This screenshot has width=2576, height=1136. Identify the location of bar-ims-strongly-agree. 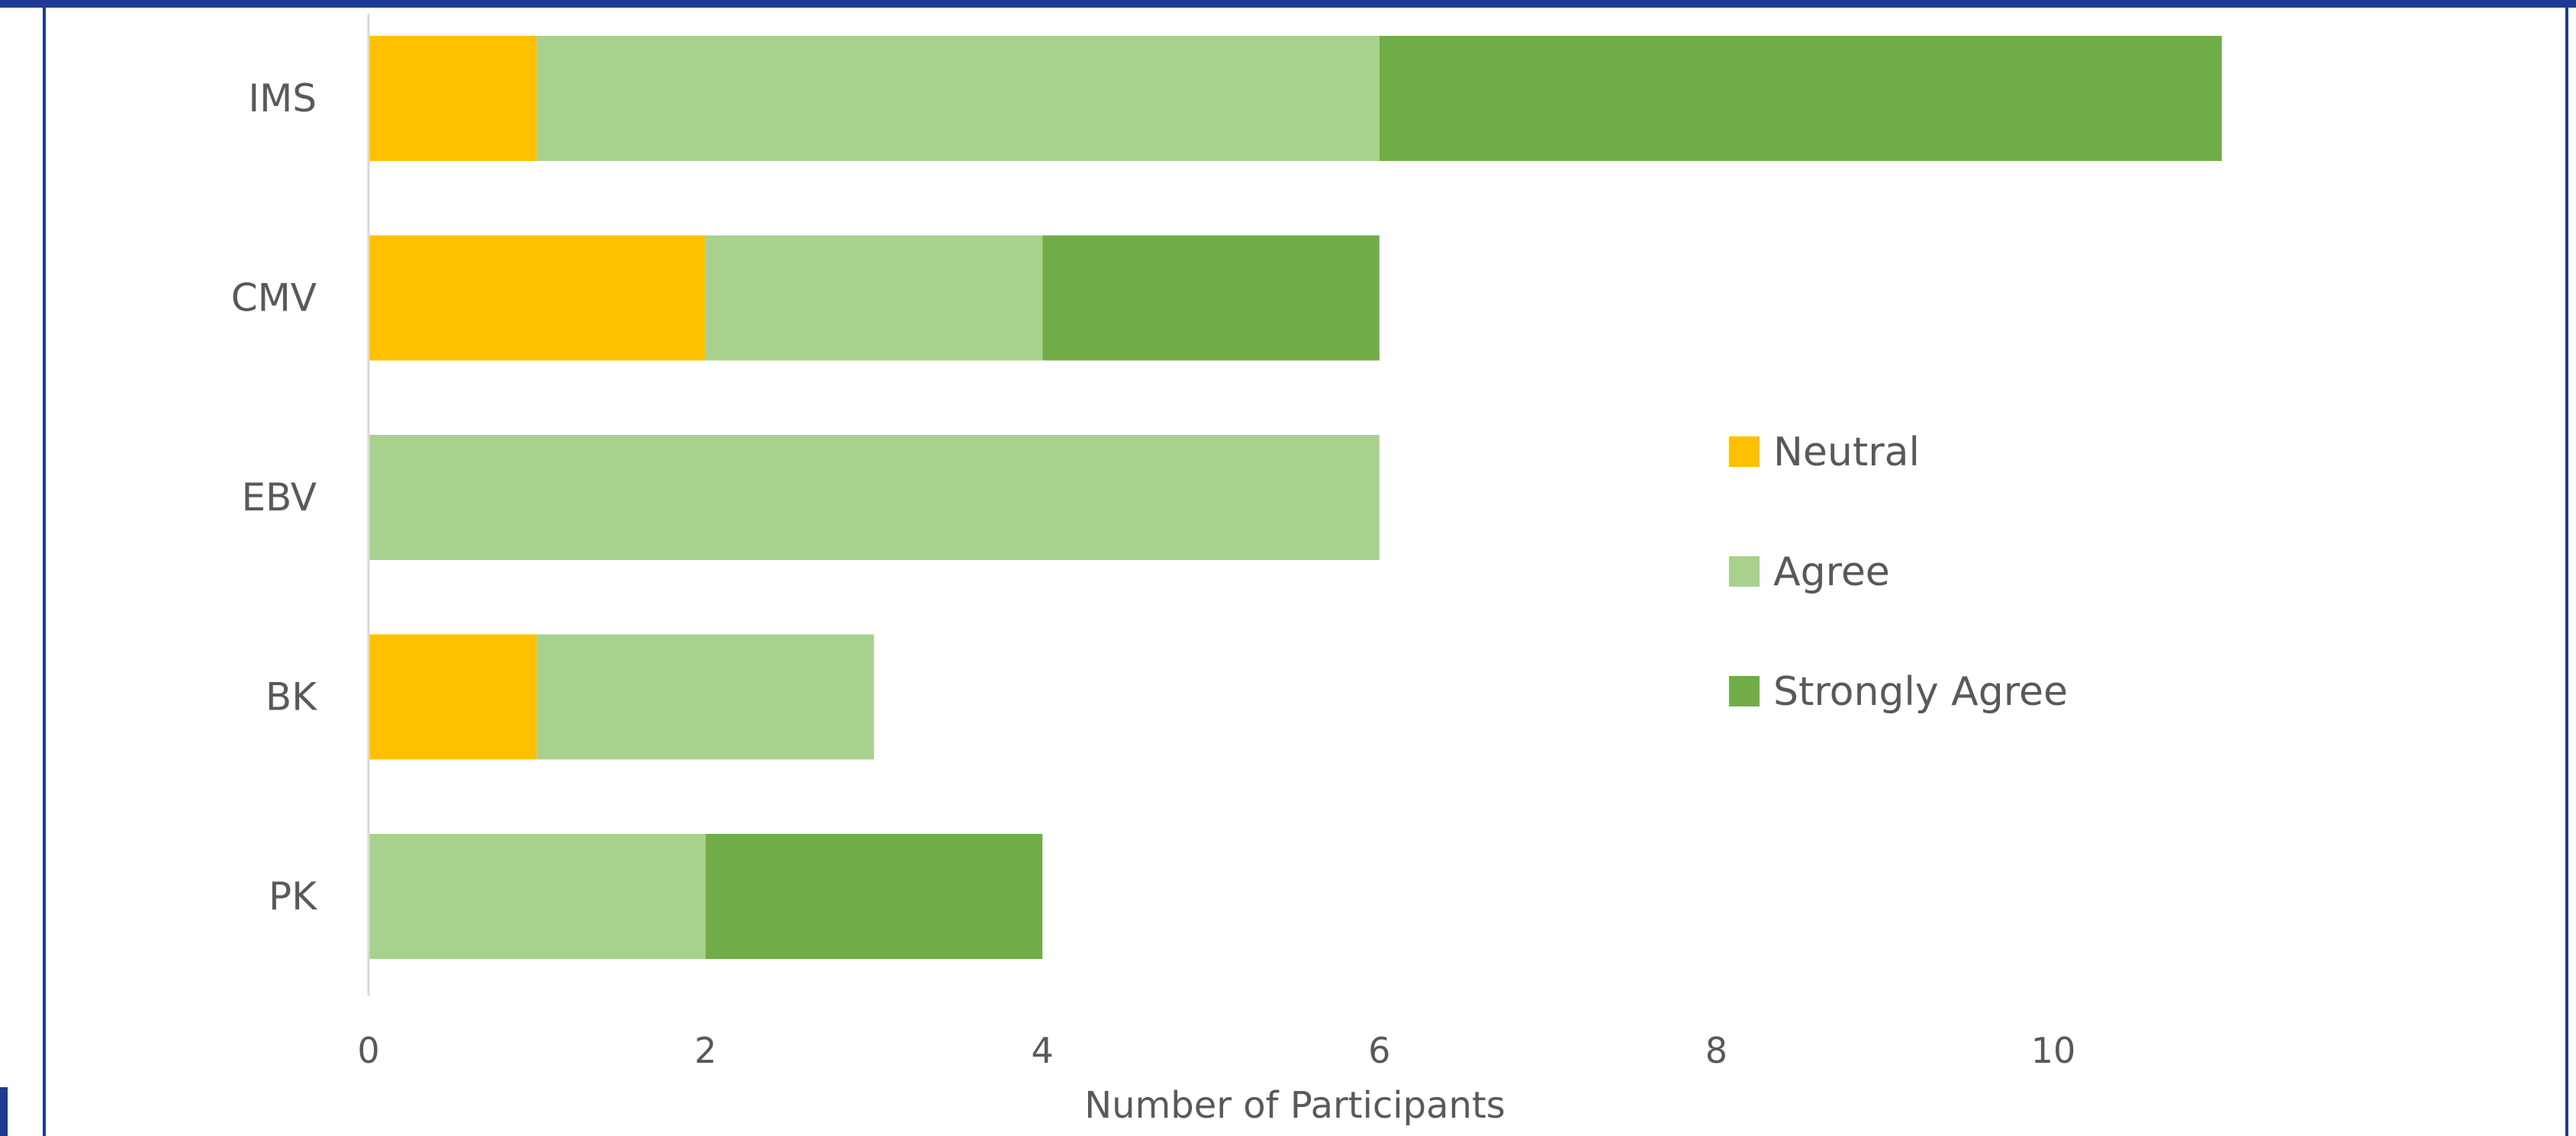
(1800, 98).